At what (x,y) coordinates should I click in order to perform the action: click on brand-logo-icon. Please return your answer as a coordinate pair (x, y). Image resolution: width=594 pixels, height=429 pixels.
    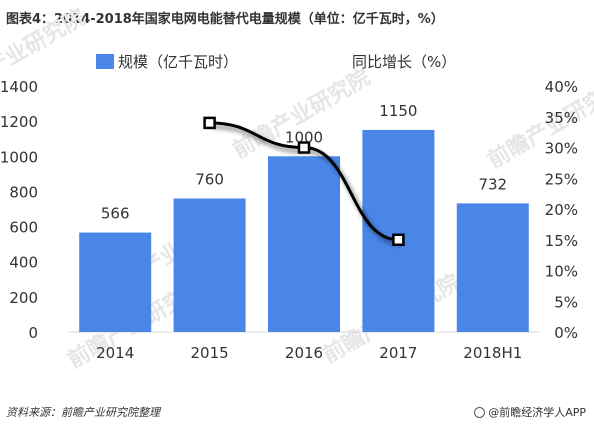
    Looking at the image, I should click on (480, 412).